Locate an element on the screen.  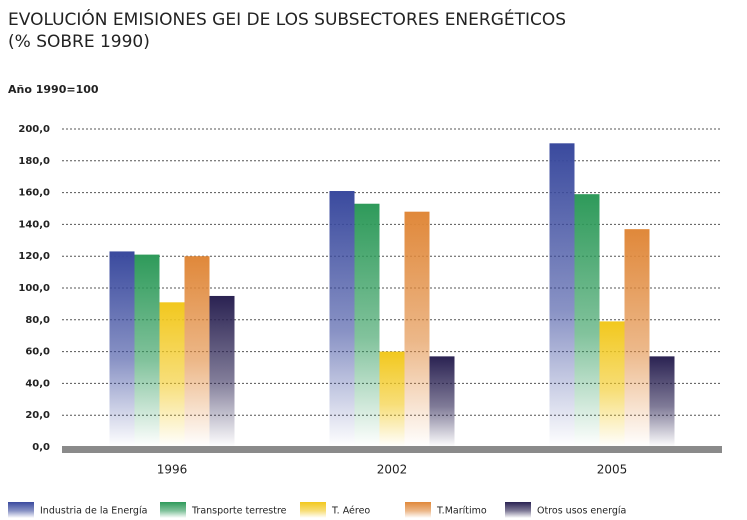
y-tick-label: 140,0 is located at coordinates (34, 224).